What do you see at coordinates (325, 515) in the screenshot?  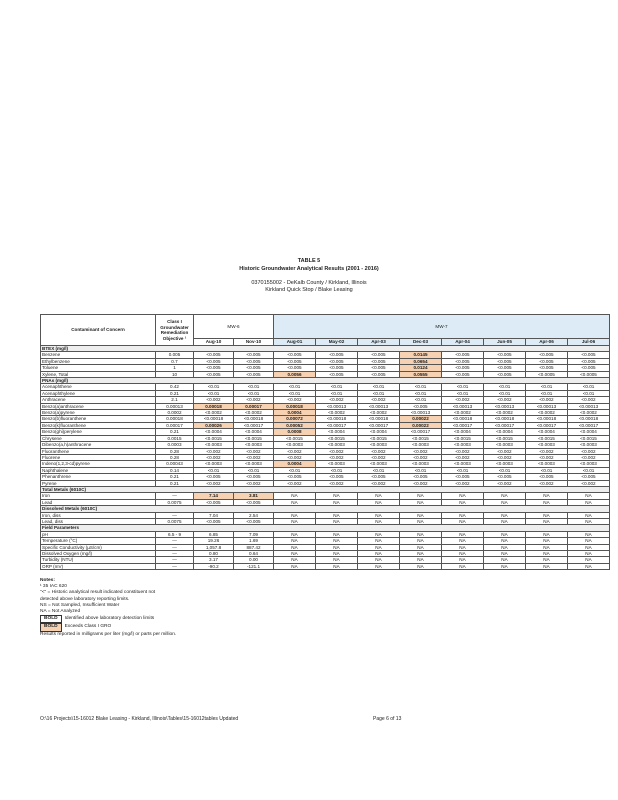 I see `table-row: Iron, diss —7.04 2.54 NA NA NA NA NA NA NA NA` at bounding box center [325, 515].